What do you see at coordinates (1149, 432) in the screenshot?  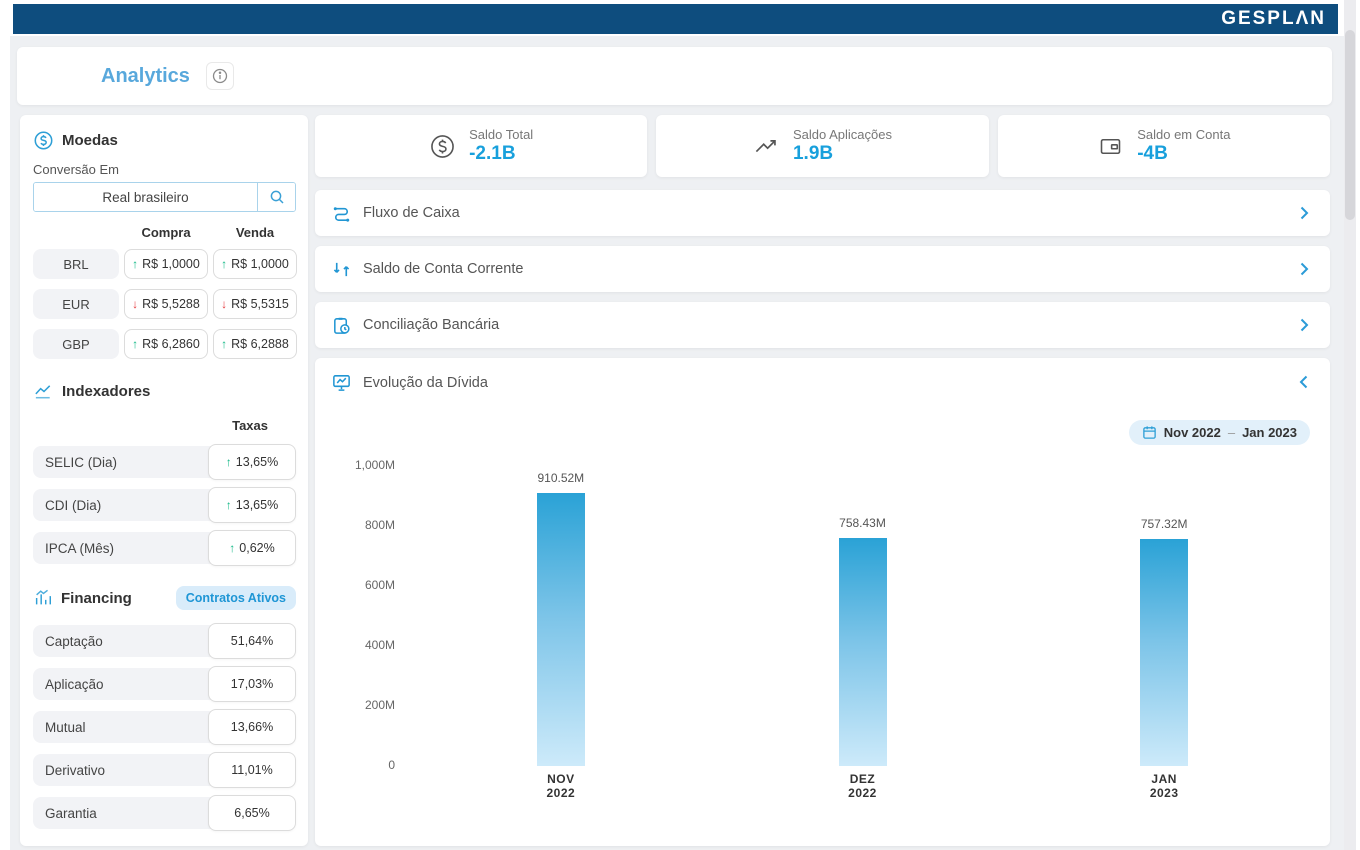 I see `calendar-icon` at bounding box center [1149, 432].